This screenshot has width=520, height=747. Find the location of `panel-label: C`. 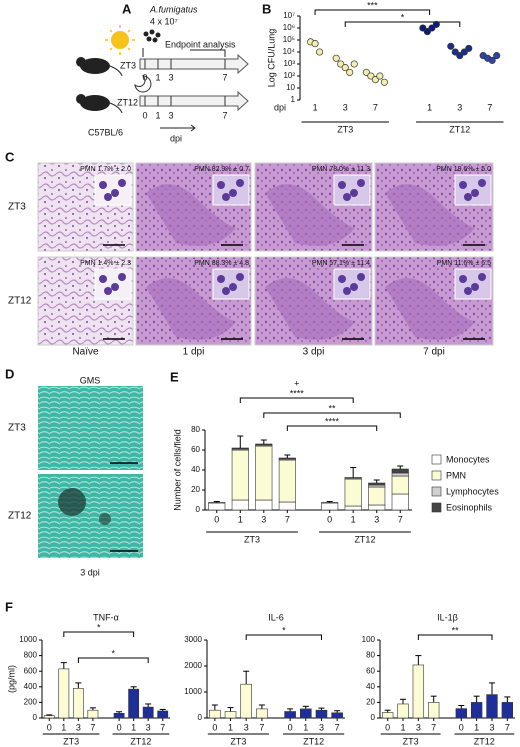

panel-label: C is located at coordinates (10, 156).